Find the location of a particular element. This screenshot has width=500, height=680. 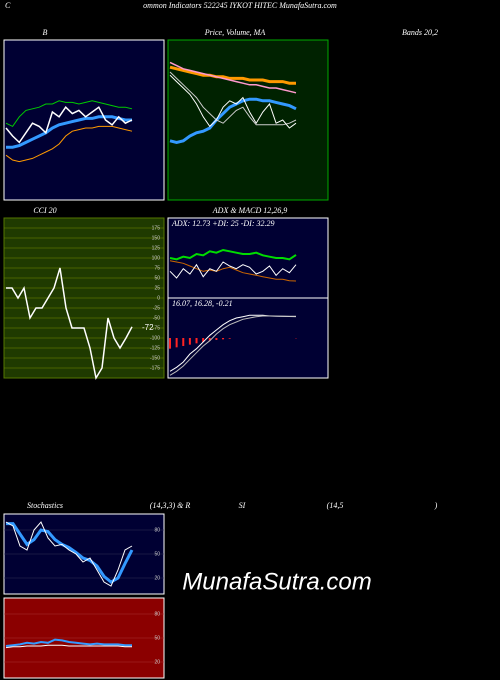

panel-title: Price, Volume, MA is located at coordinates (235, 32).